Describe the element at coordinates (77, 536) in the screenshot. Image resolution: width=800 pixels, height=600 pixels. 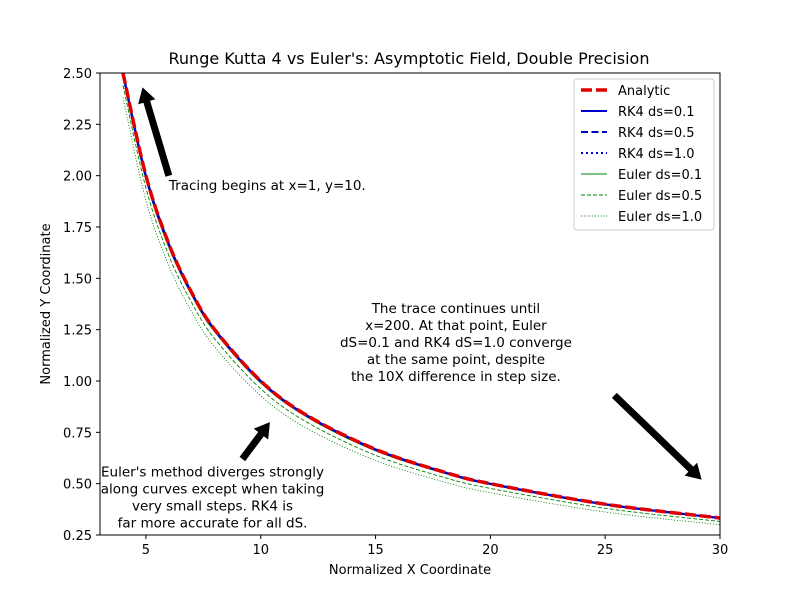
I see `y-tick-label: 0.25` at that location.